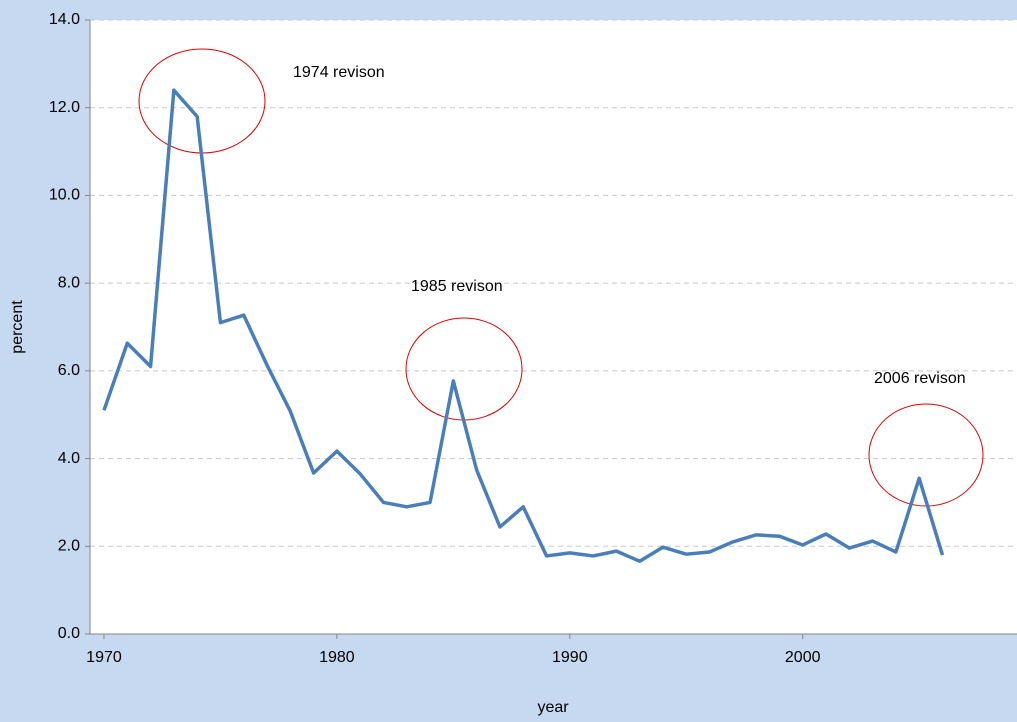 This screenshot has height=722, width=1017. I want to click on y-tick-label: 8.0, so click(69, 282).